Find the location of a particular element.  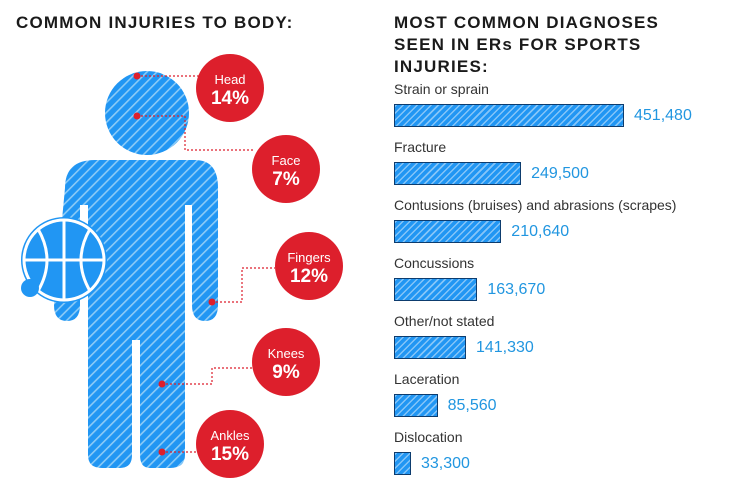

callout-ankles: Ankles 15% is located at coordinates (230, 444).